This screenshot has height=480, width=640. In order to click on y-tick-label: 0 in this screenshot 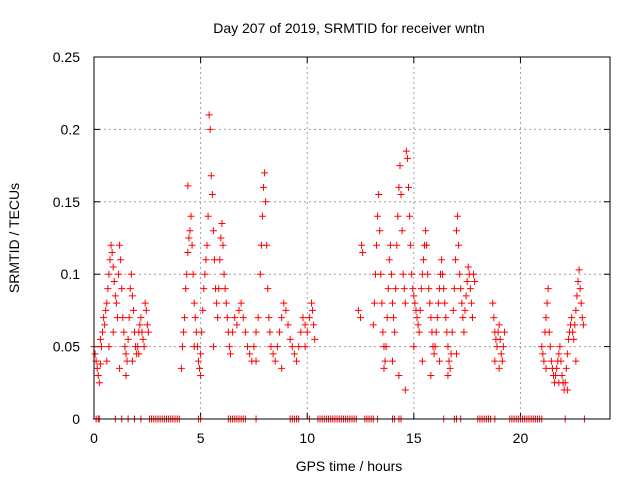, I will do `click(76, 419)`.